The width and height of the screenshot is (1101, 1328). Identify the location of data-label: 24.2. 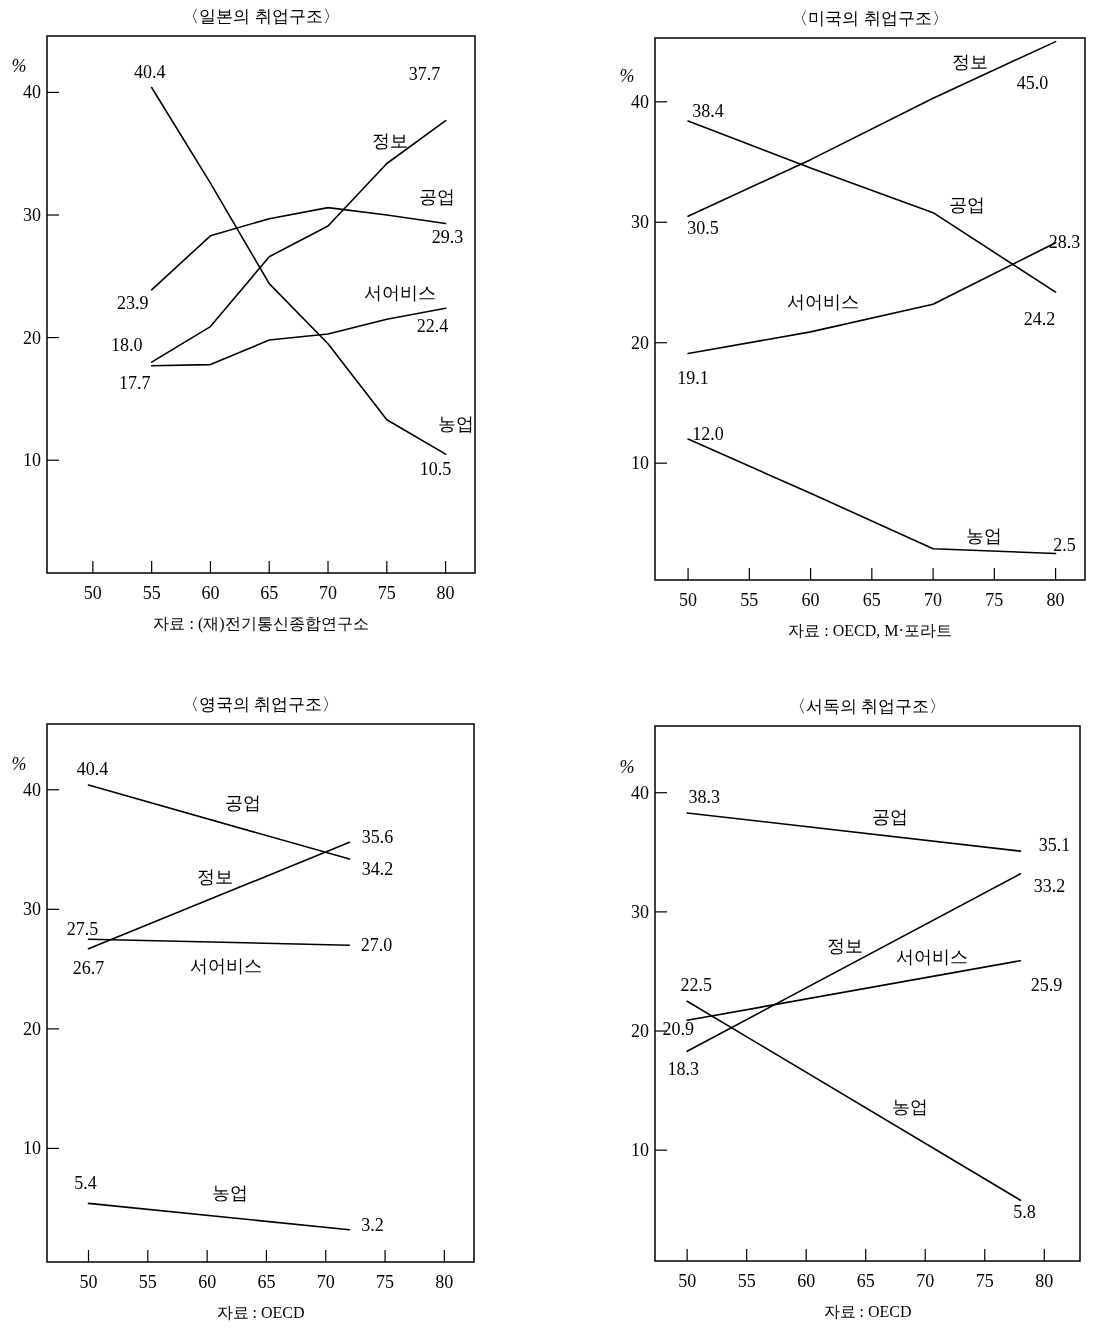
(1039, 319).